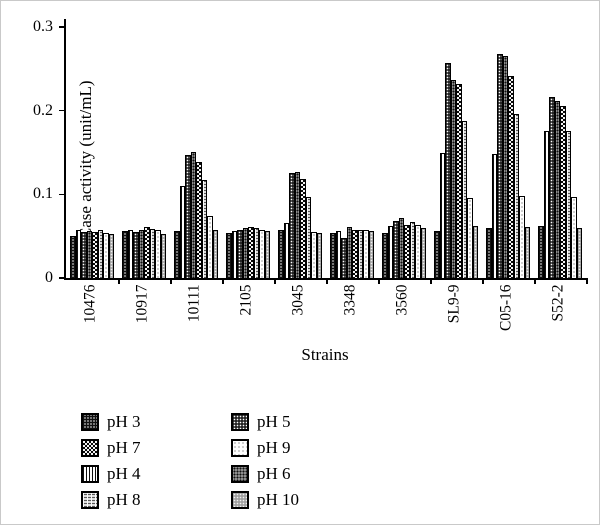 This screenshot has width=600, height=525. What do you see at coordinates (265, 422) in the screenshot?
I see `legend-item-ph5: pH 5` at bounding box center [265, 422].